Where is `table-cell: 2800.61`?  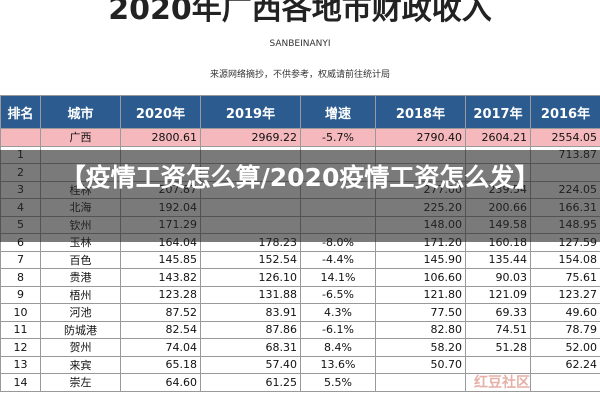 table-cell: 2800.61 is located at coordinates (160, 137).